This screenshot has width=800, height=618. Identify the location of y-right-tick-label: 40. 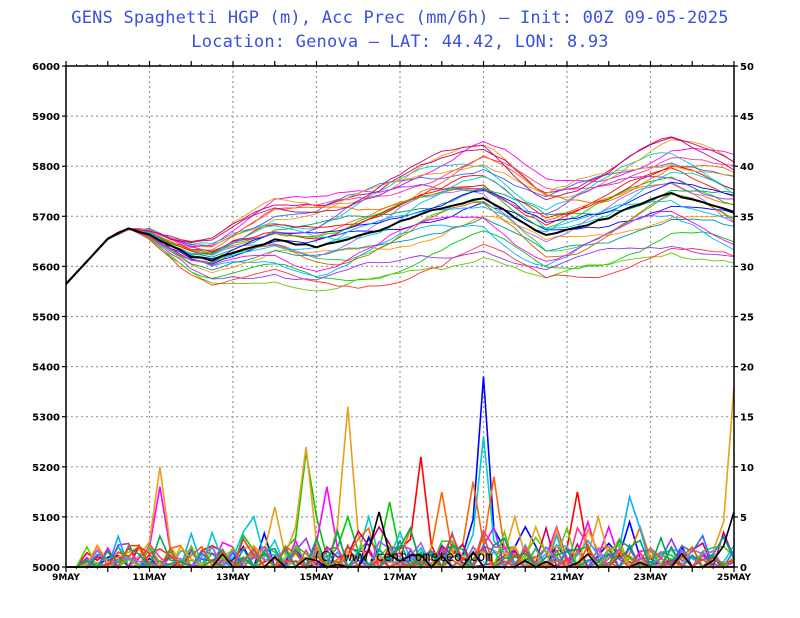
(747, 167).